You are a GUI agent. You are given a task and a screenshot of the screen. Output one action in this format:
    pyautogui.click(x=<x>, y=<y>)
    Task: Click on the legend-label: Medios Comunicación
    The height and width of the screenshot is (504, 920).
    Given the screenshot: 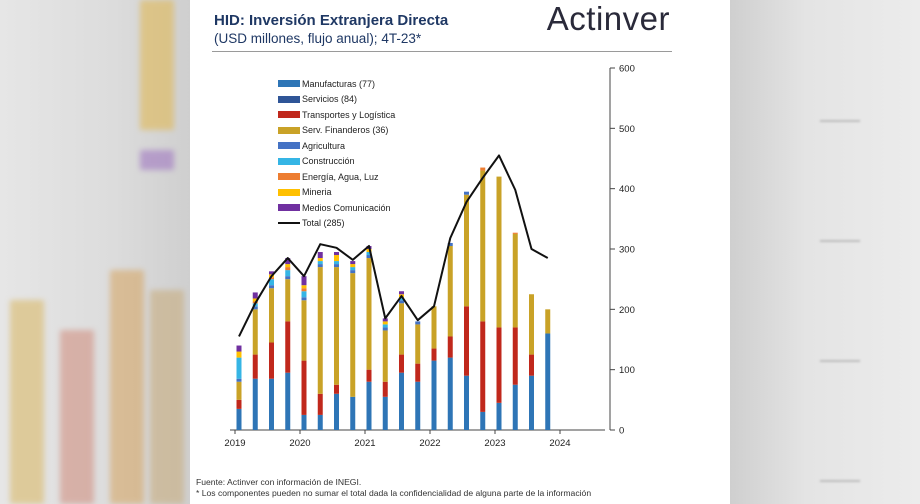 What is the action you would take?
    pyautogui.click(x=346, y=207)
    